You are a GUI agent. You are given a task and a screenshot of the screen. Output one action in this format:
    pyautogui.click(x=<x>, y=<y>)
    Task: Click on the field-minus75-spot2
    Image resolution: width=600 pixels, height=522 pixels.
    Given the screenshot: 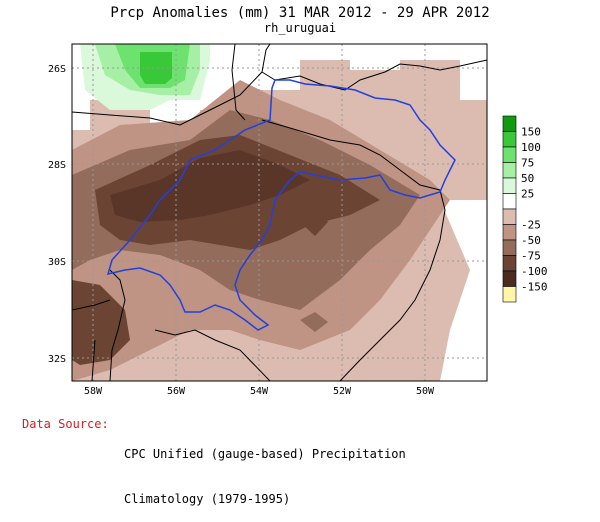 What is the action you would take?
    pyautogui.click(x=314, y=322)
    